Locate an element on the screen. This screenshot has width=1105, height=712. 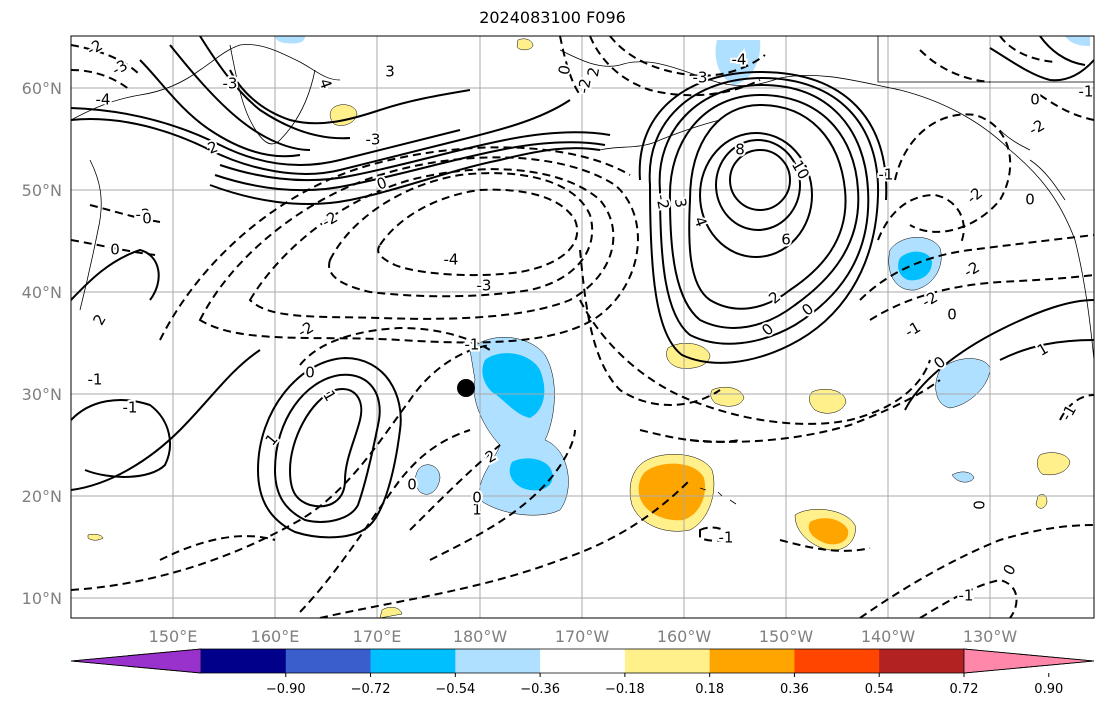
colorbar-tick-label: −0.54 is located at coordinates (455, 689).